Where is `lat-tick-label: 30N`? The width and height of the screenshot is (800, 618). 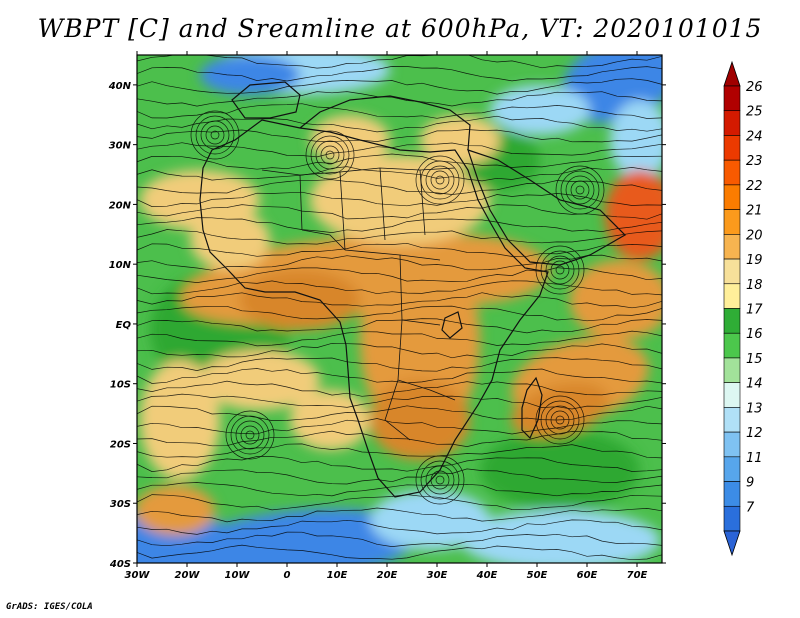 lat-tick-label: 30N is located at coordinates (120, 146).